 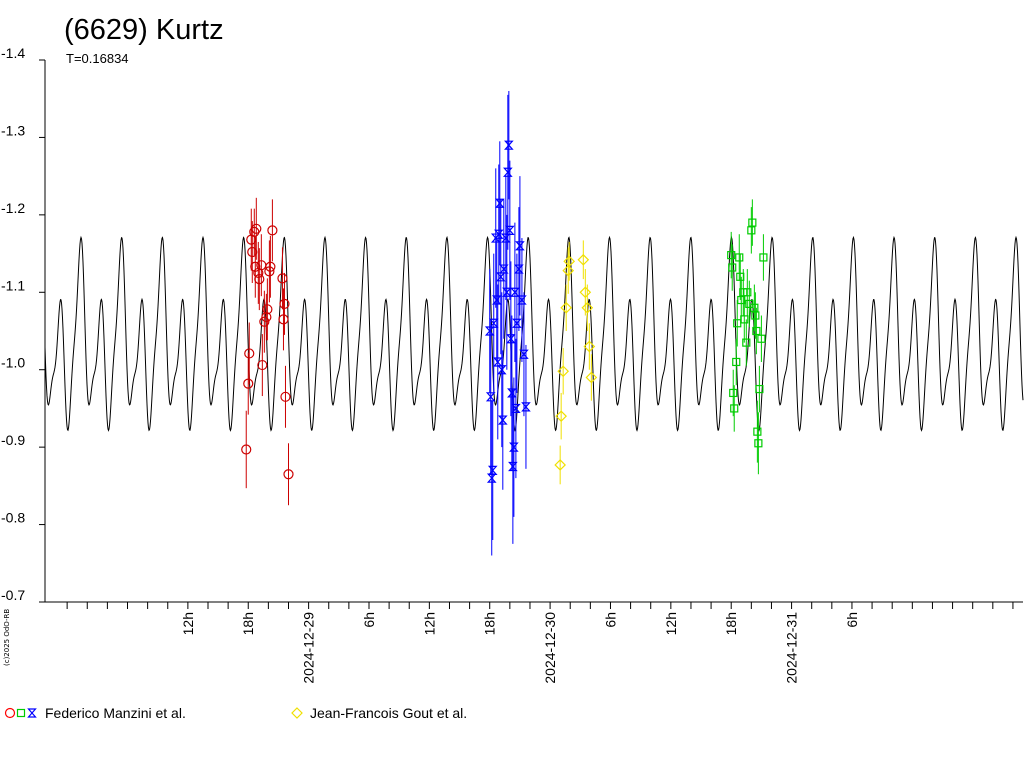 I want to click on y-tick-label: -0.8, so click(x=13, y=518).